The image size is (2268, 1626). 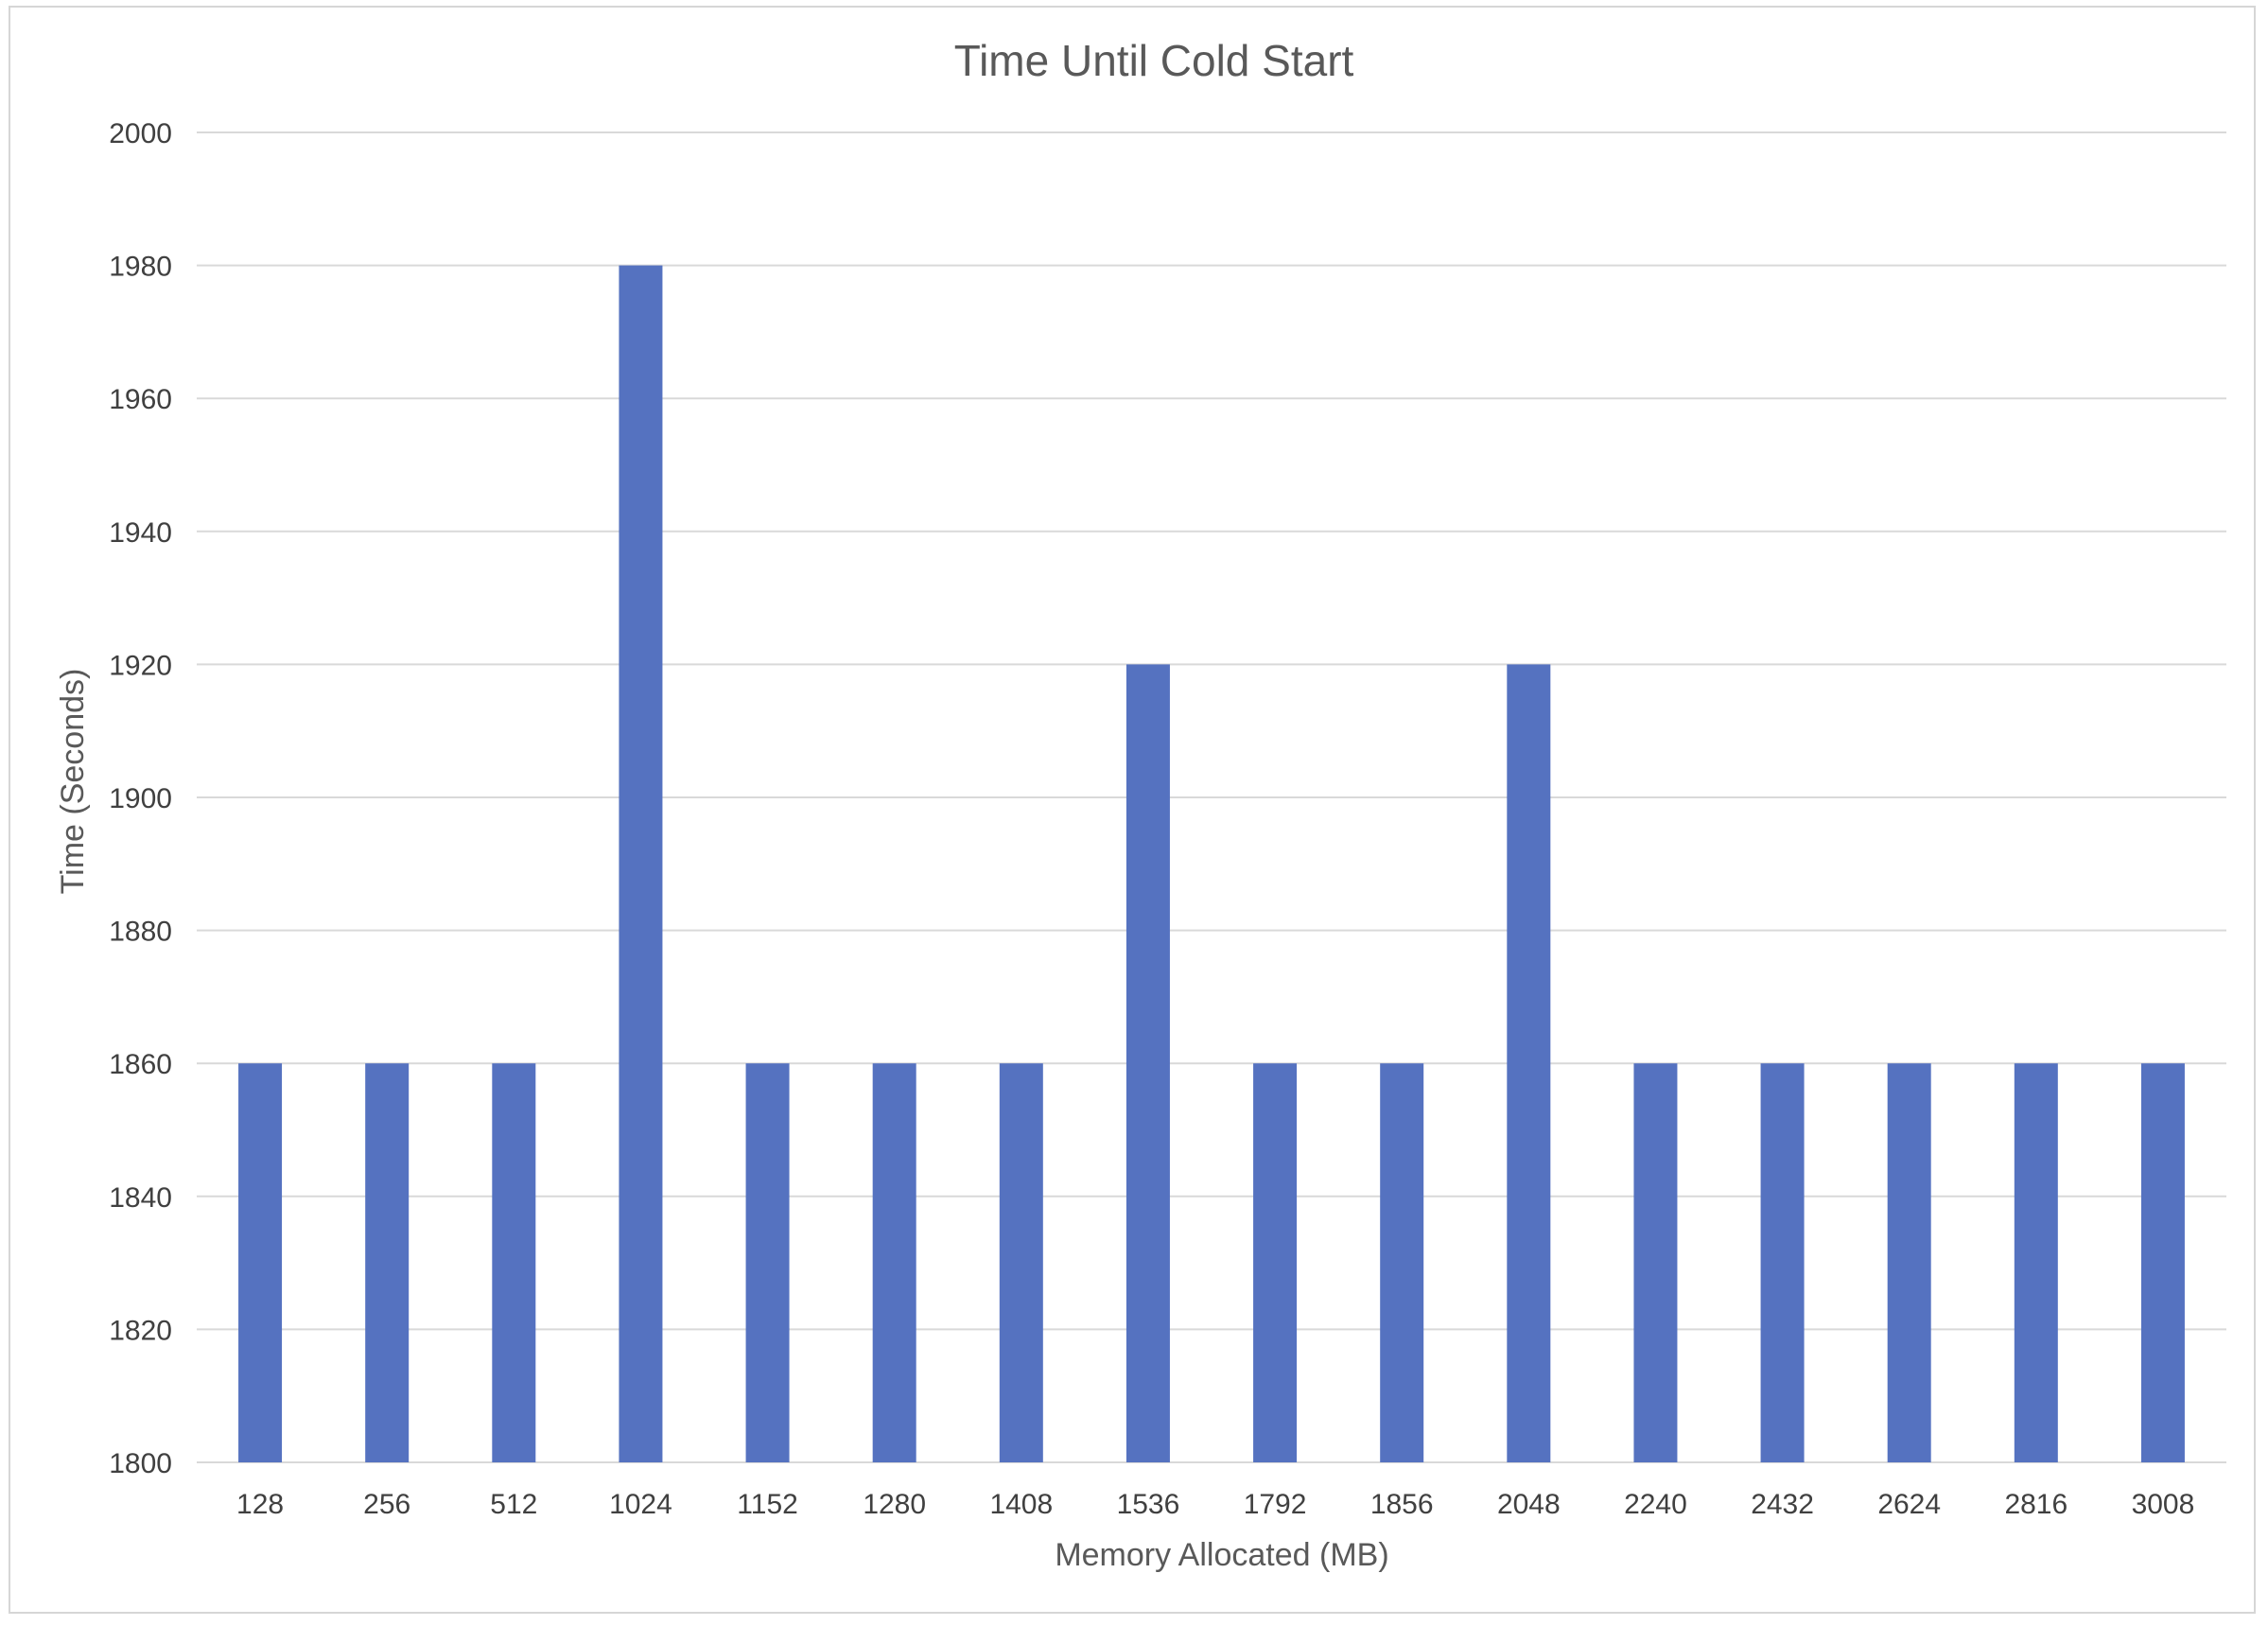 I want to click on x-tick-label: 1536, so click(x=1148, y=1504).